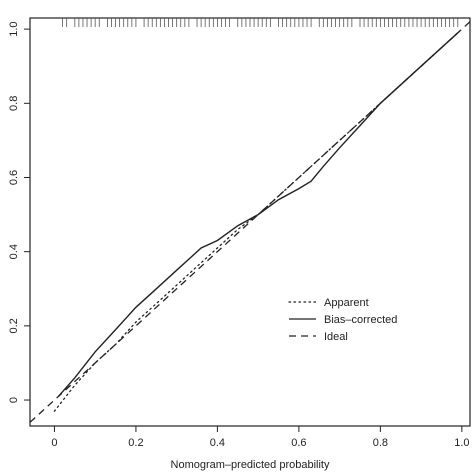  What do you see at coordinates (250, 465) in the screenshot?
I see `x-axis-title: Nomogram–predicted probability` at bounding box center [250, 465].